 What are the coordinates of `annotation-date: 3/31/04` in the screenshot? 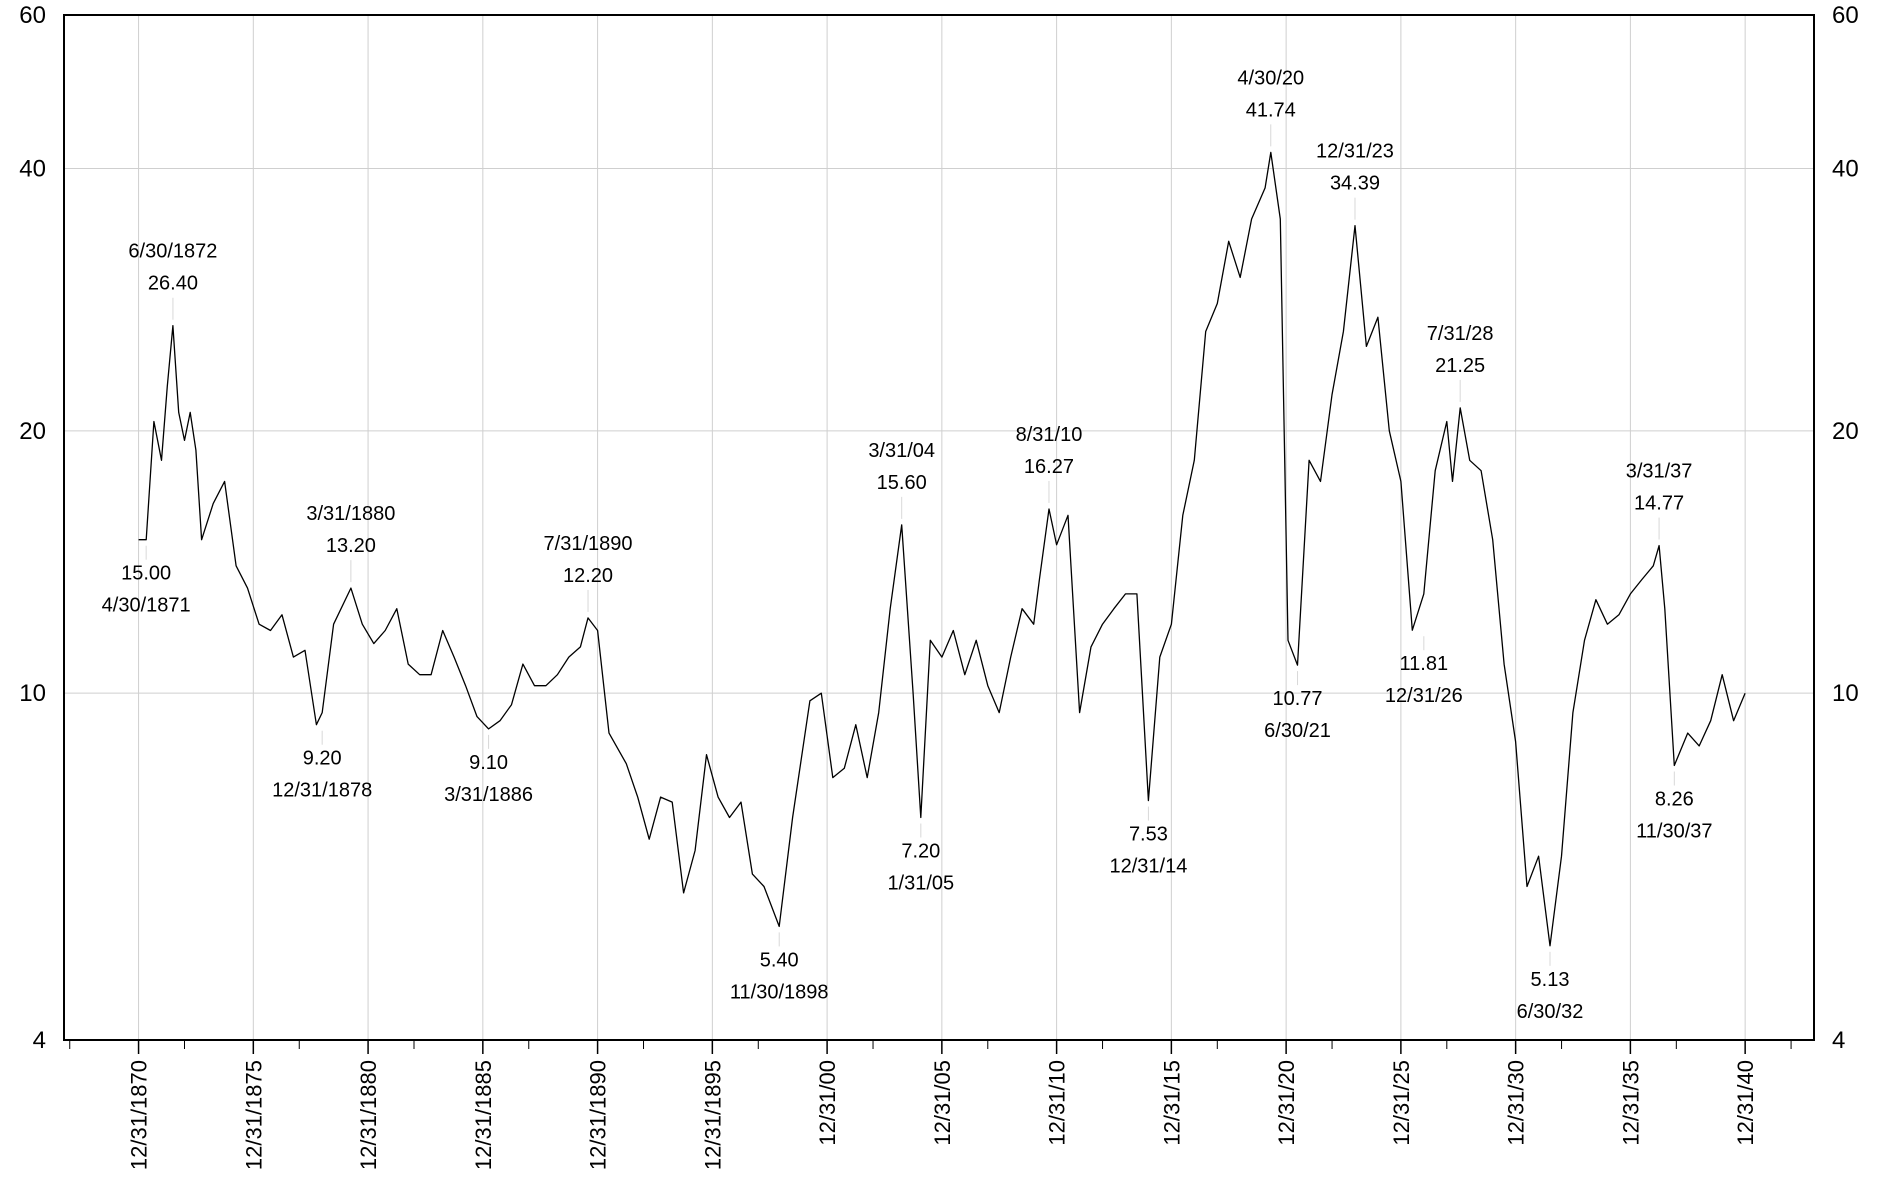 It's located at (901, 451).